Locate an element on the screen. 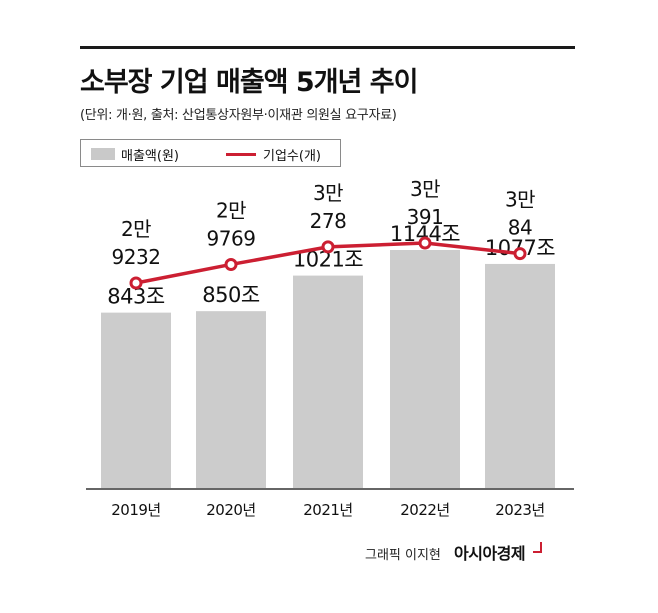  x-tick-label-2: 2020년 is located at coordinates (230, 510).